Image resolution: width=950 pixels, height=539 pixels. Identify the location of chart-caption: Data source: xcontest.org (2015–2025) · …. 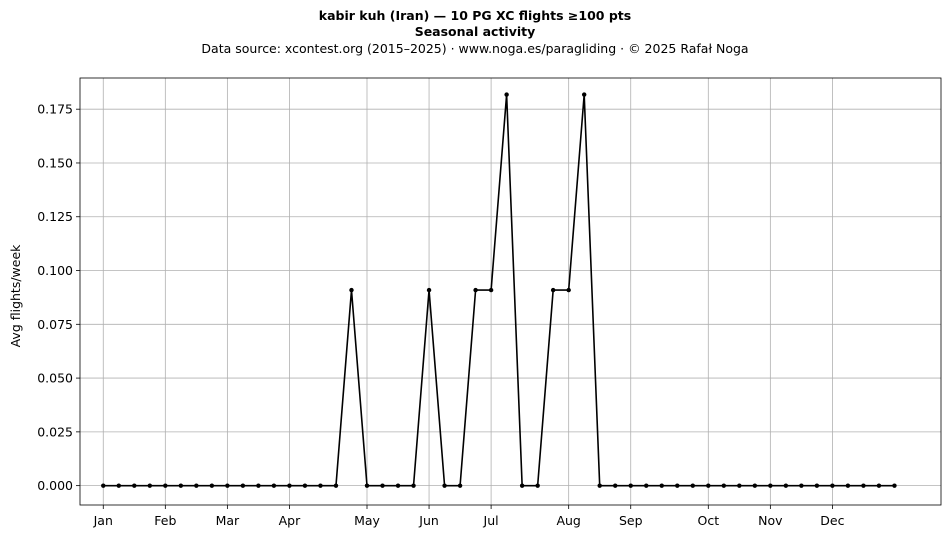
(475, 48).